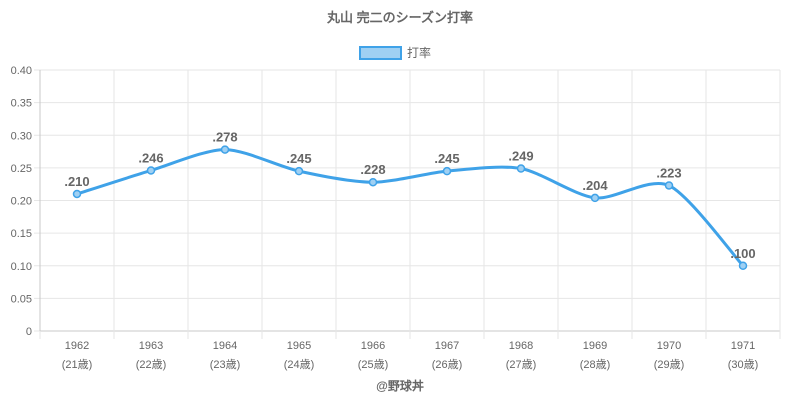 The height and width of the screenshot is (400, 800). I want to click on y-tick-label: 0.35, so click(21, 104).